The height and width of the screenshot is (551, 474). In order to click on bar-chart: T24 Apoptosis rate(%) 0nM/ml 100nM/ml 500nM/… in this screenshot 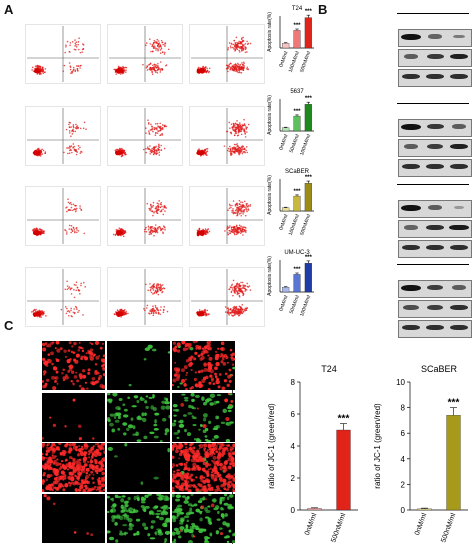, I will do `click(291, 43)`.